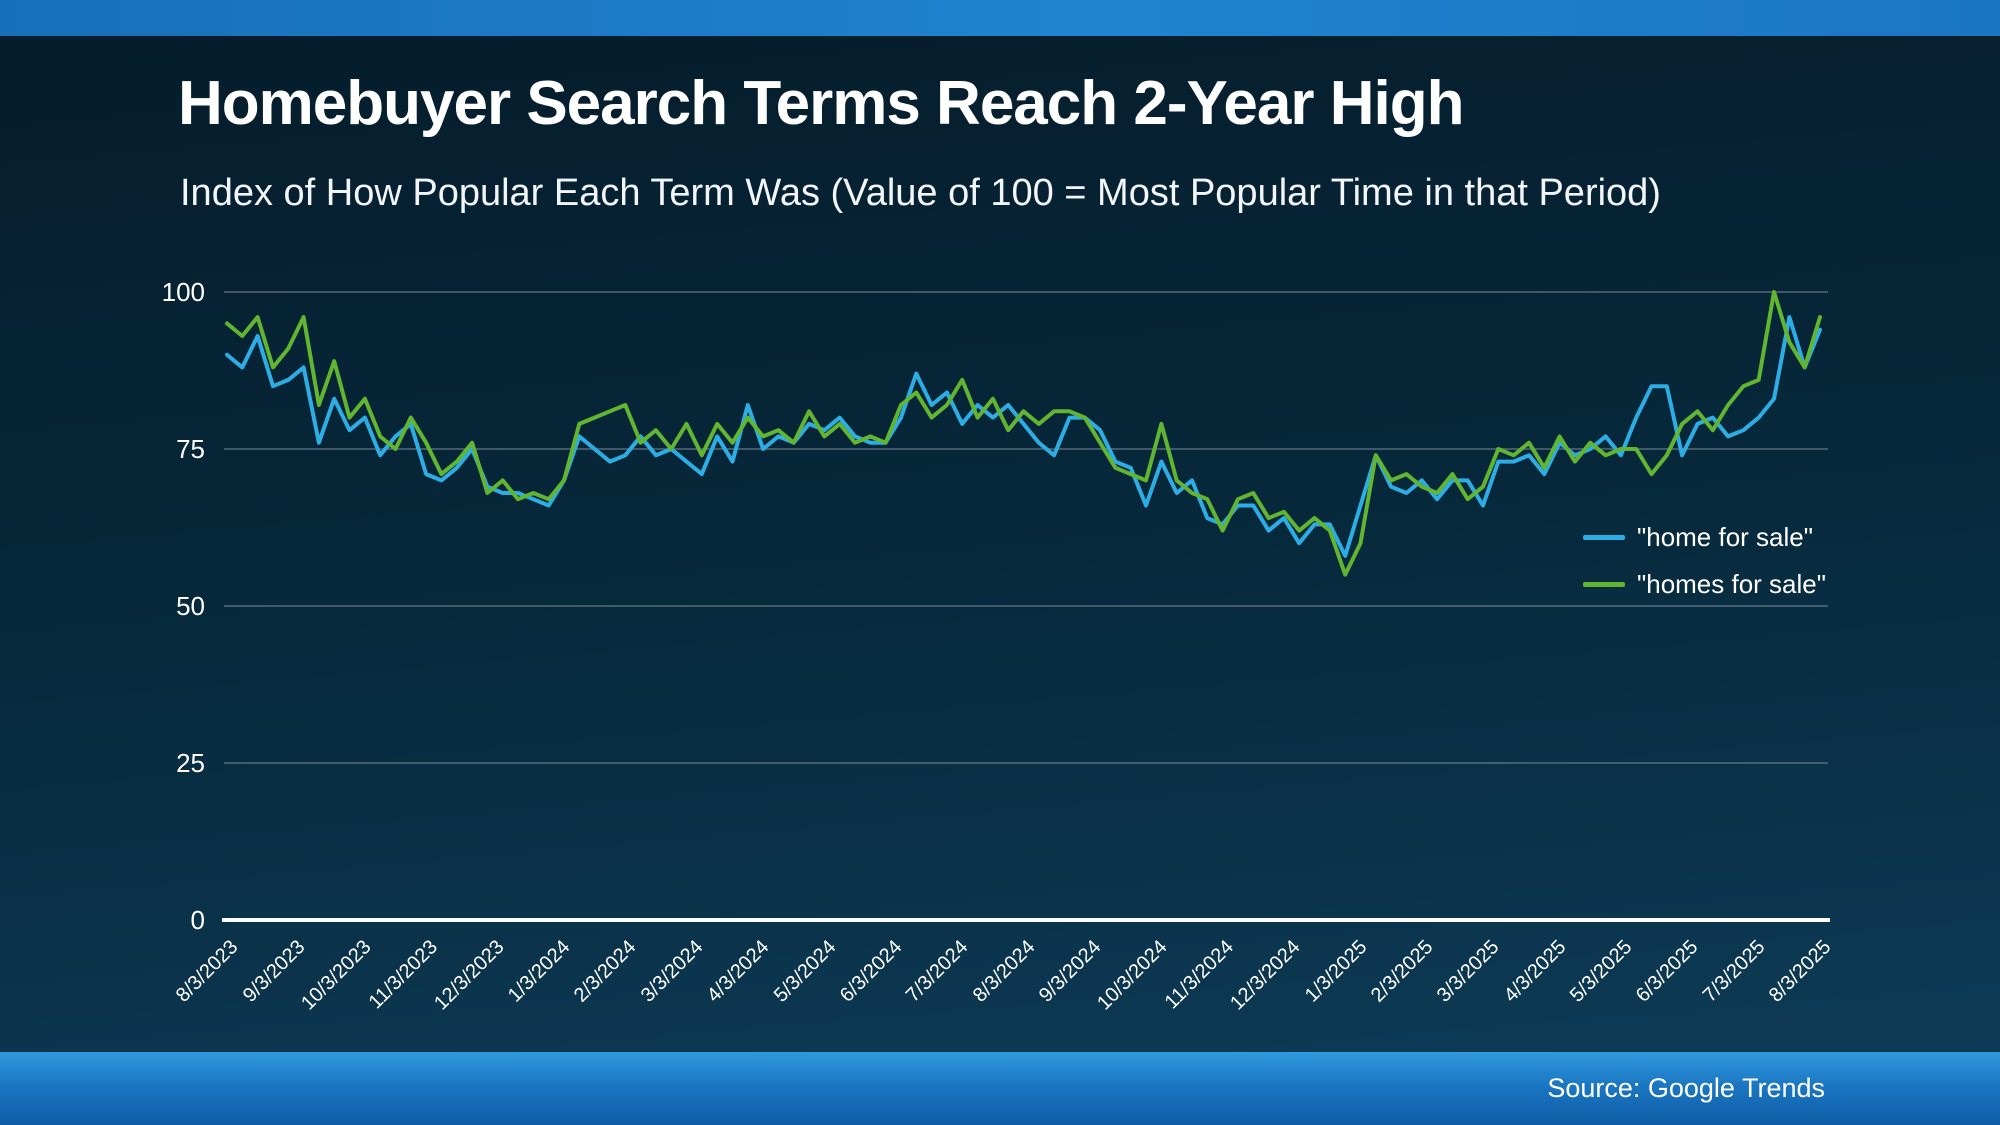  What do you see at coordinates (1604, 584) in the screenshot?
I see `legend-swatch-green-line` at bounding box center [1604, 584].